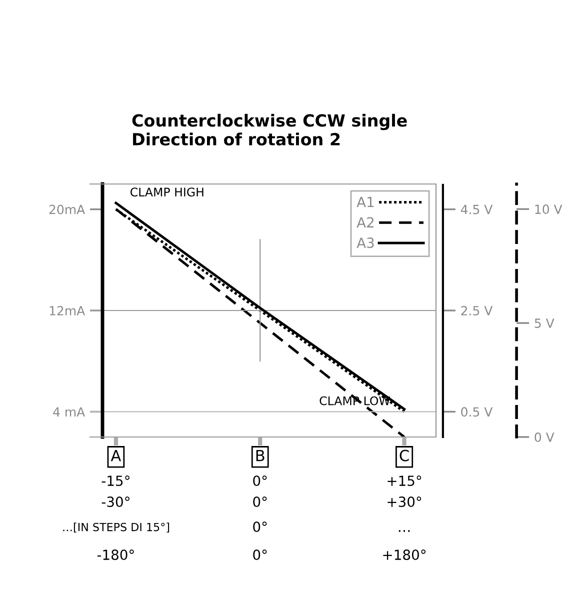 The width and height of the screenshot is (566, 606). I want to click on y-tick-label: 4 mA, so click(69, 411).